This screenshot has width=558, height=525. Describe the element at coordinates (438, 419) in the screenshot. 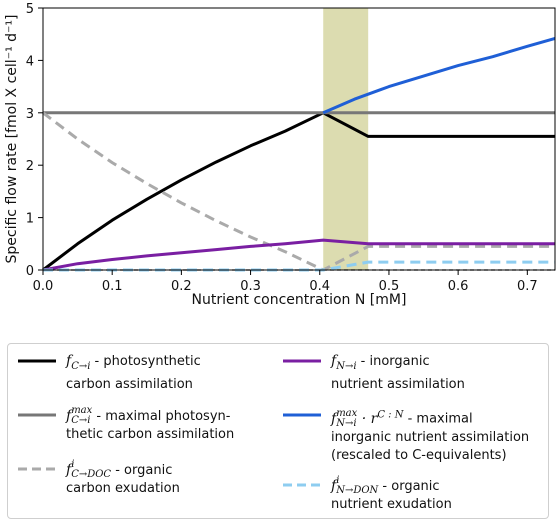

I see `legend-label-max-nutrient-1: - maximal` at that location.